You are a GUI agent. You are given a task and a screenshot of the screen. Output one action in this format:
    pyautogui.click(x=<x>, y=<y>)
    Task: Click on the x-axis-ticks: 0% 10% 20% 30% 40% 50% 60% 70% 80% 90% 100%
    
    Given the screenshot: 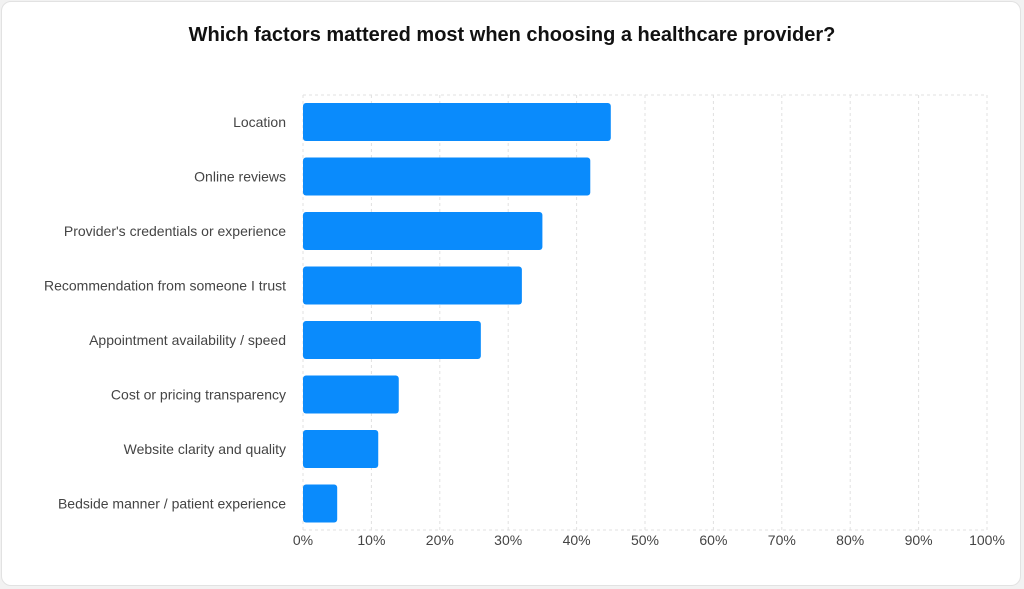 What is the action you would take?
    pyautogui.click(x=649, y=540)
    